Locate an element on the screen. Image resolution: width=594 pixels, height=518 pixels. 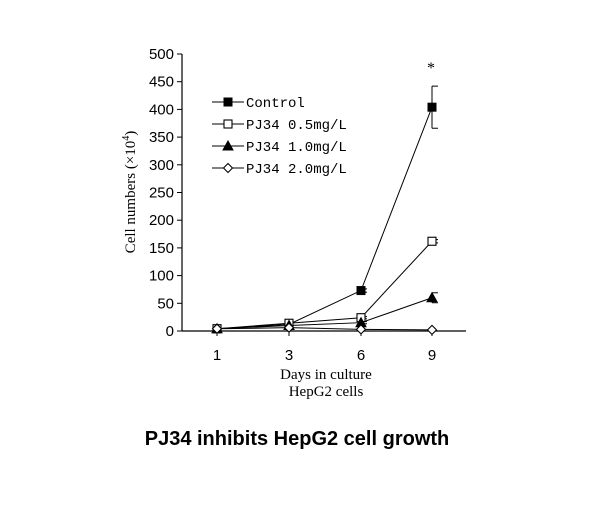
legend-item-4: PJ34 2.0mg/L is located at coordinates (279, 170).